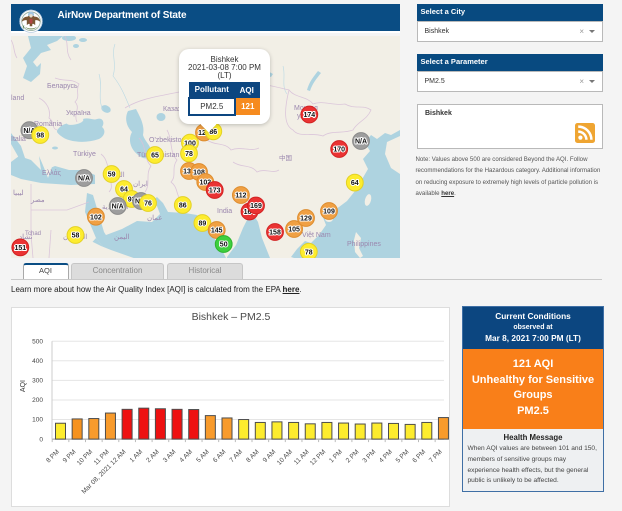  Describe the element at coordinates (285, 157) in the screenshot. I see `svg-text: 中国` at that location.